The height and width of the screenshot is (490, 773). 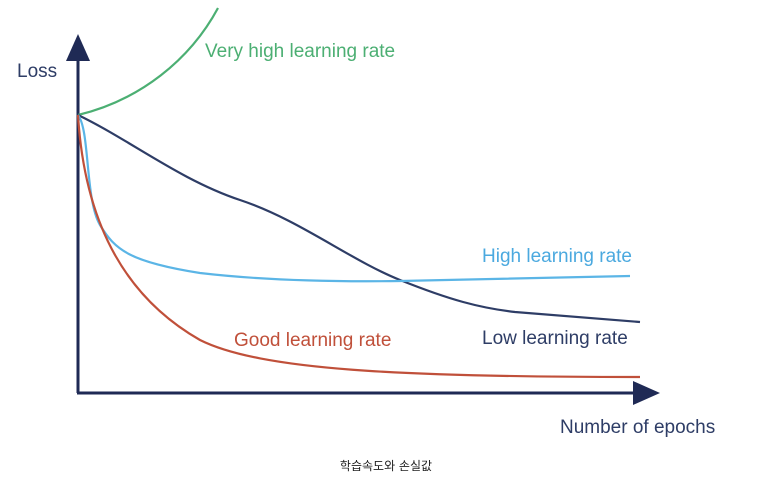 I want to click on y-axis-label: Loss, so click(x=37, y=71).